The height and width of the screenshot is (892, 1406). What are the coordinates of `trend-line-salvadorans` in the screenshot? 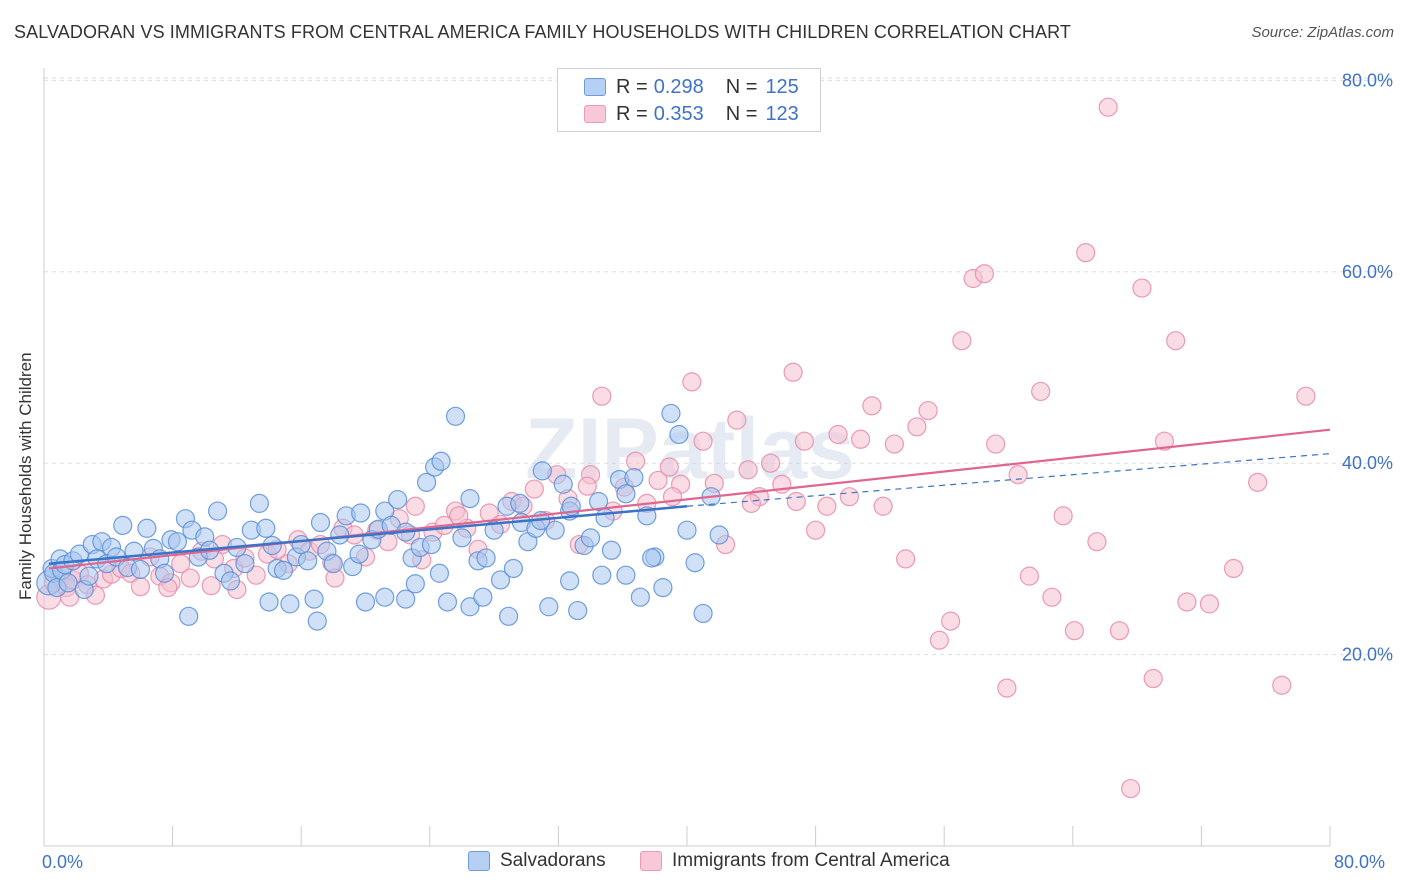 It's located at (368, 535).